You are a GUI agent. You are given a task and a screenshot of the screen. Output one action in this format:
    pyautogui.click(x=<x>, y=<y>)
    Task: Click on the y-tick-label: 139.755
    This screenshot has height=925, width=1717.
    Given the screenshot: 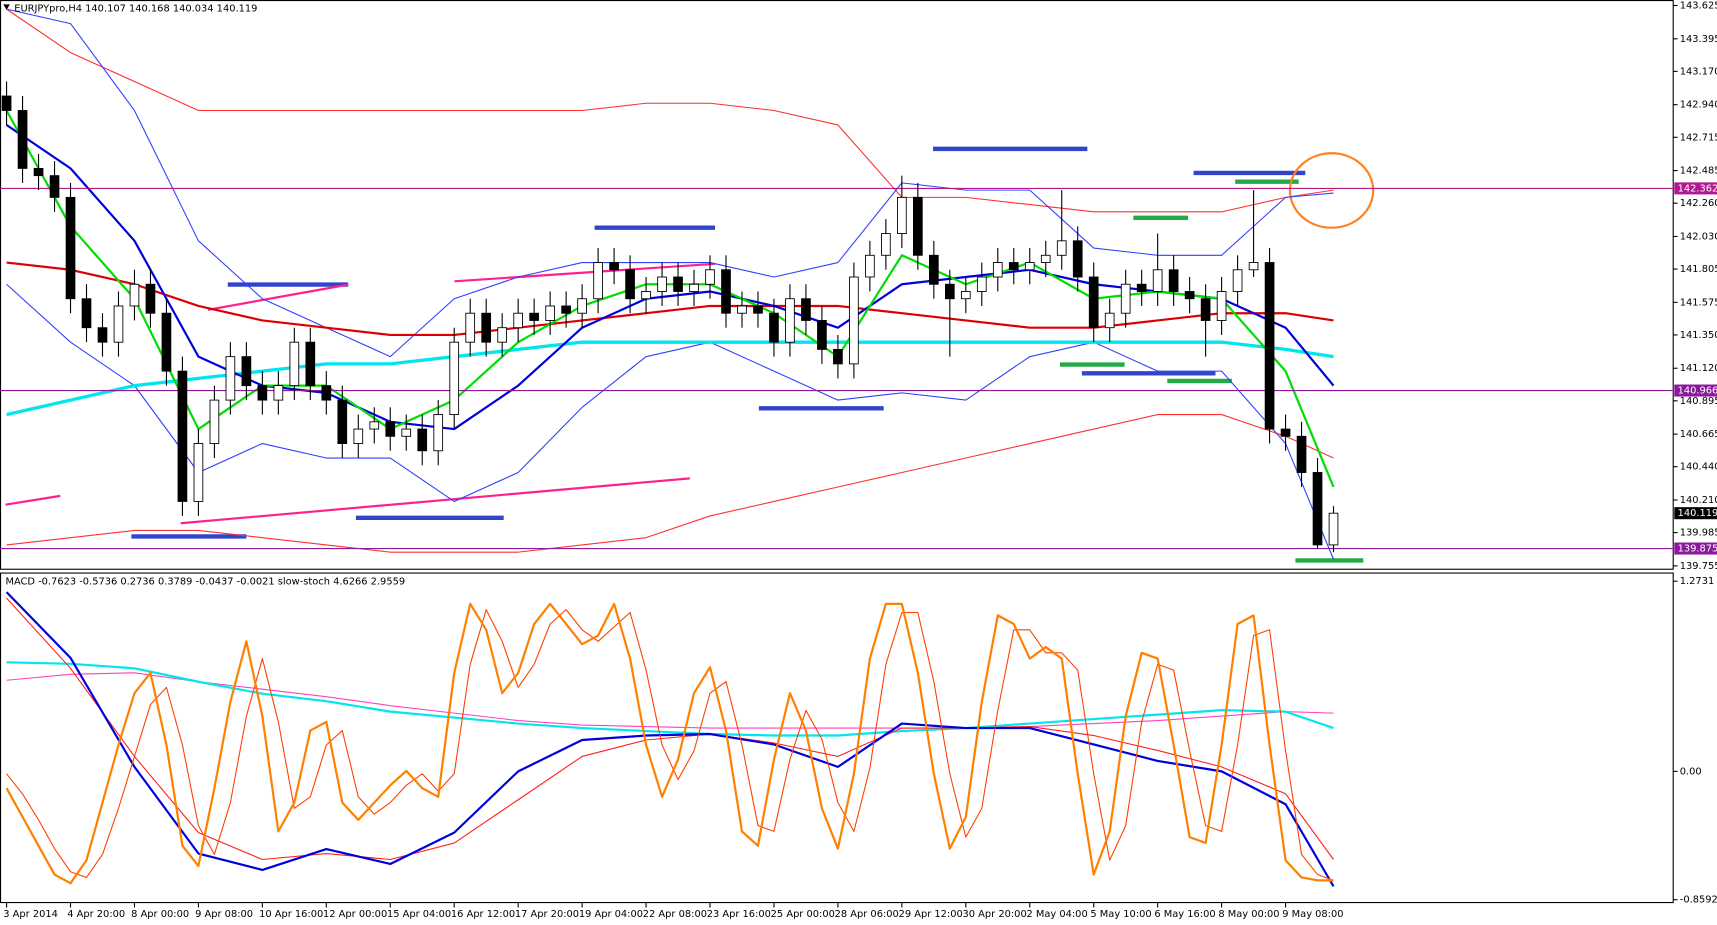 What is the action you would take?
    pyautogui.click(x=1698, y=566)
    